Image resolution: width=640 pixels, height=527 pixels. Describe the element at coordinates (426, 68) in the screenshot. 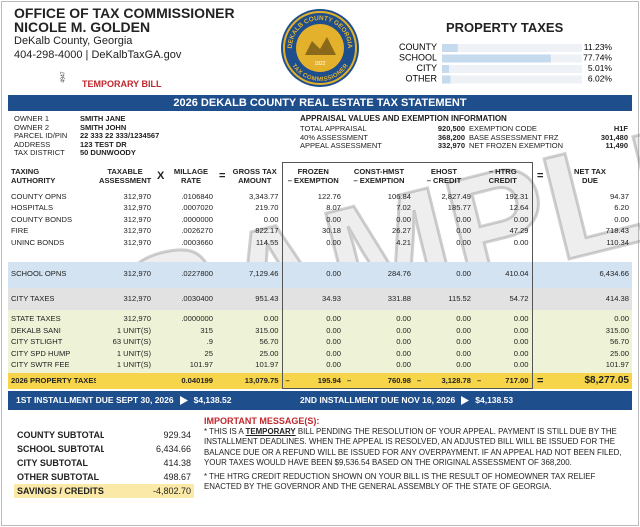

I see `share-label: CITY` at that location.